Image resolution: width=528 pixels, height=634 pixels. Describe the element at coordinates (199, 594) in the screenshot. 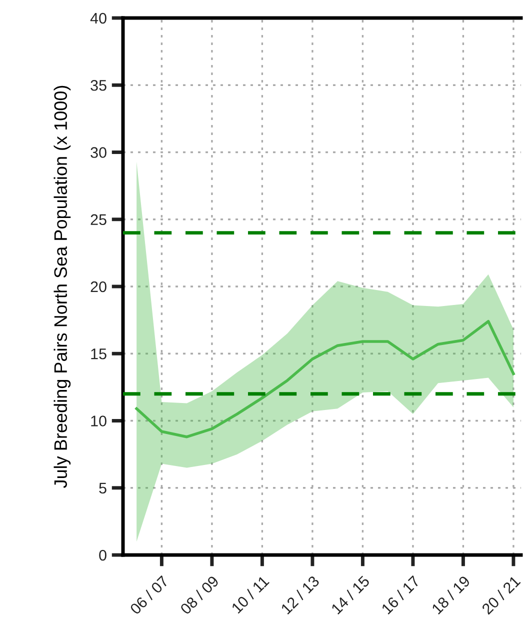

I see `x-tick-label: 08 / 09` at that location.